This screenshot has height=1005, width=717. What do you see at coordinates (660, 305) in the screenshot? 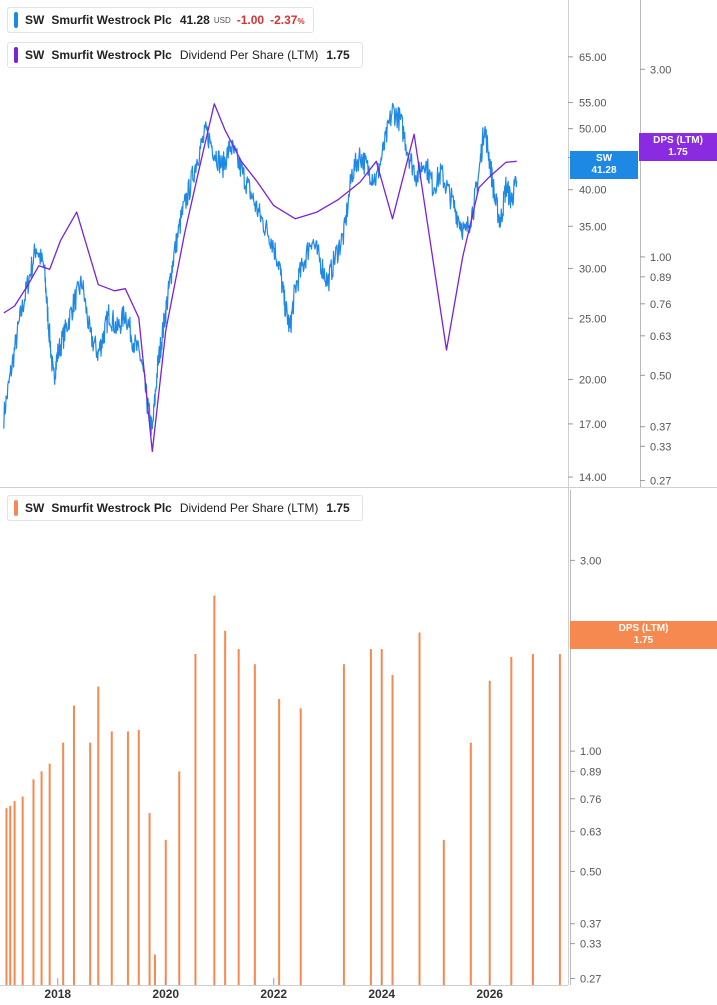
I see `dps-tick-label: 0.76` at bounding box center [660, 305].